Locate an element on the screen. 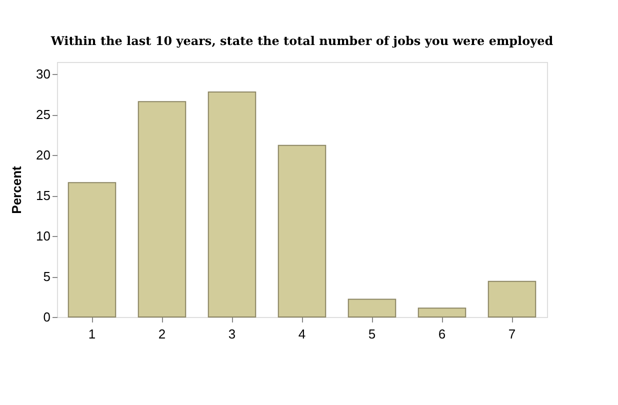 This screenshot has width=618, height=405. x-tick-label: 7 is located at coordinates (512, 334).